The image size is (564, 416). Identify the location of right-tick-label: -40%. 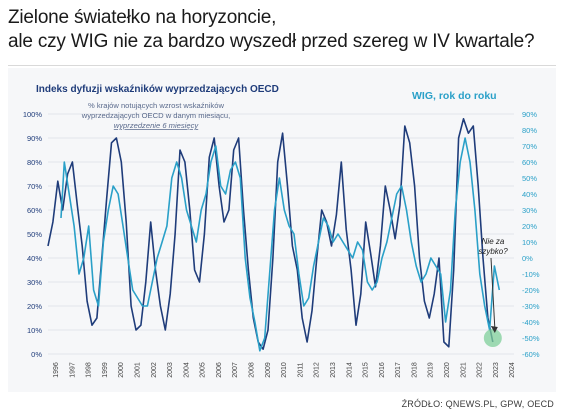
(531, 322).